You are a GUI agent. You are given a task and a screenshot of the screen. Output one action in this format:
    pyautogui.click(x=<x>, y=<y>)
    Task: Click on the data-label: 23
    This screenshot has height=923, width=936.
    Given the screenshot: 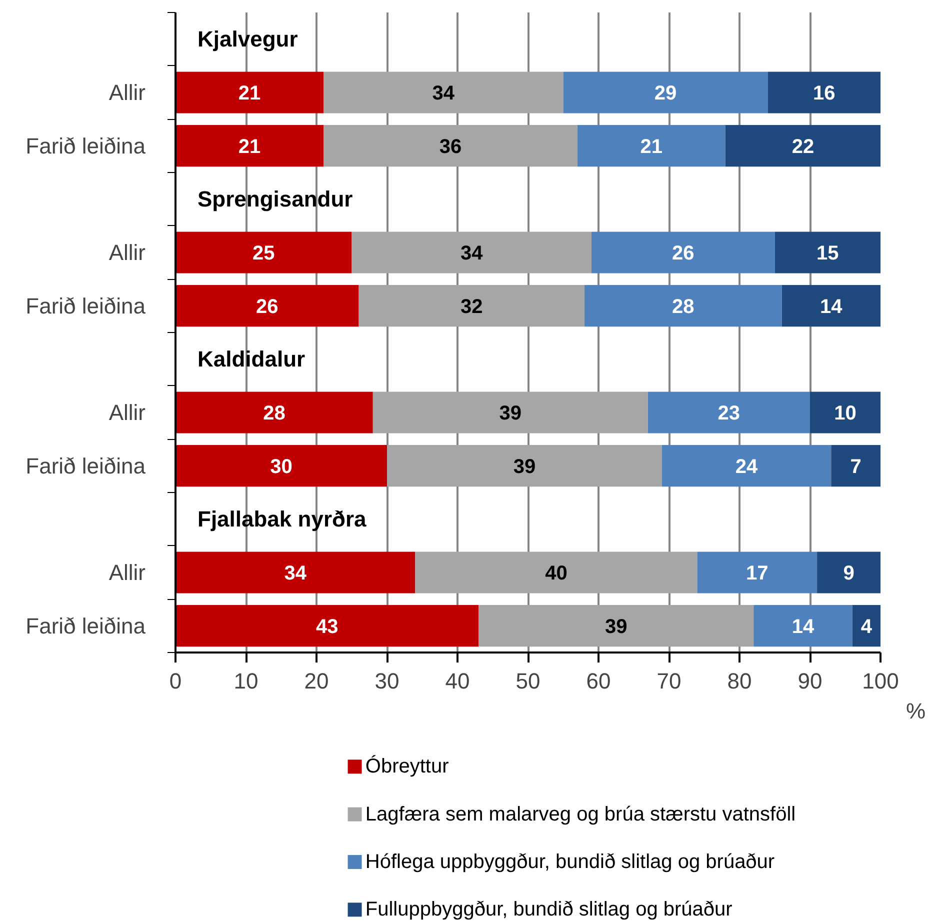 What is the action you would take?
    pyautogui.click(x=729, y=413)
    